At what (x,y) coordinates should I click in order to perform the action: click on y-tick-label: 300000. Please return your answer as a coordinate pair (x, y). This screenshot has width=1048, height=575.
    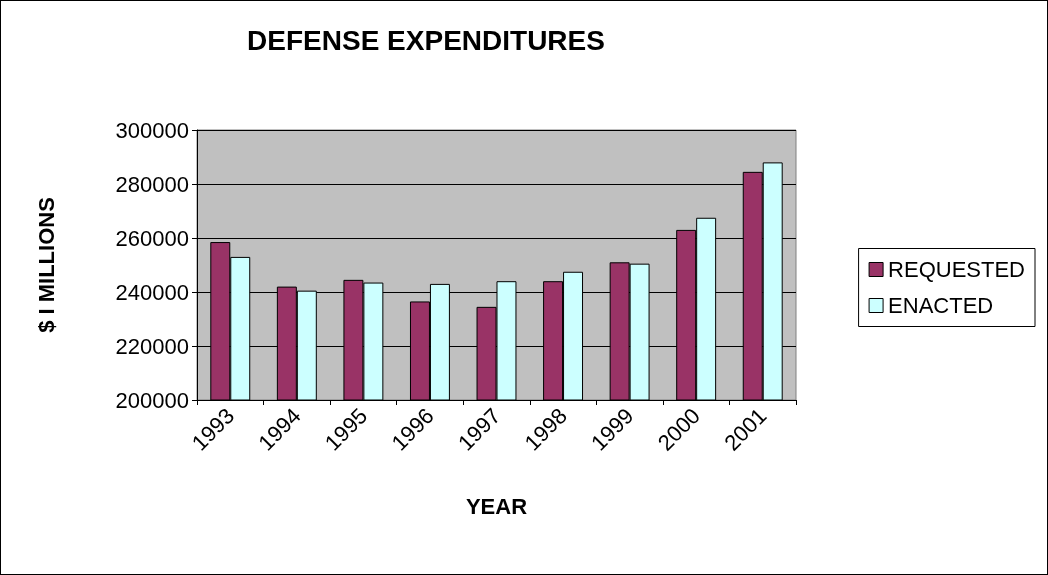
    Looking at the image, I should click on (152, 130).